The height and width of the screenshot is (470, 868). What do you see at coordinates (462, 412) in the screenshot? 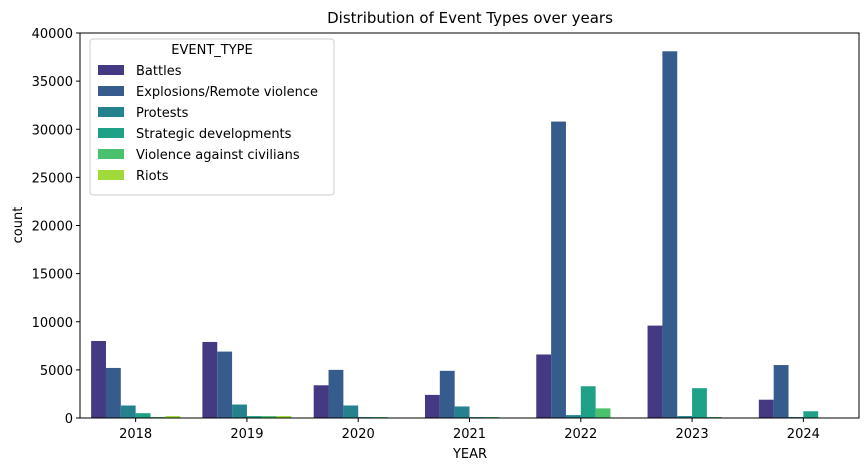
I see `bar-protests-2021` at bounding box center [462, 412].